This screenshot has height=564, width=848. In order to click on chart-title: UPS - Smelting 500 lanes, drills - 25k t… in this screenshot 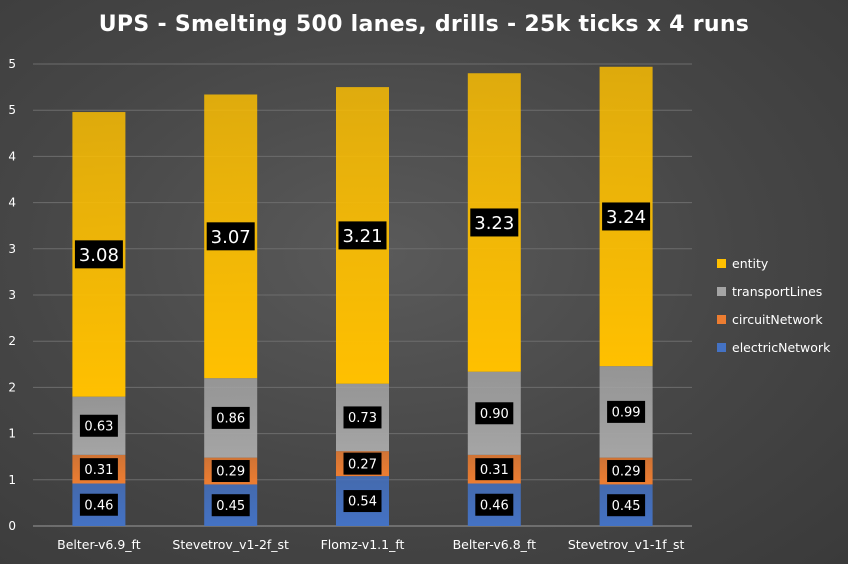, I will do `click(424, 24)`.